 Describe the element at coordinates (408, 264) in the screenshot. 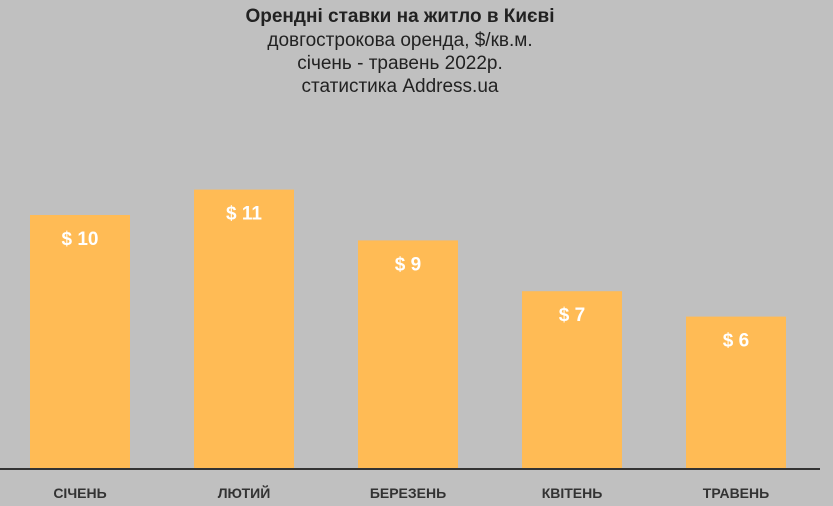

I see `bar-value-label: $ 9` at that location.